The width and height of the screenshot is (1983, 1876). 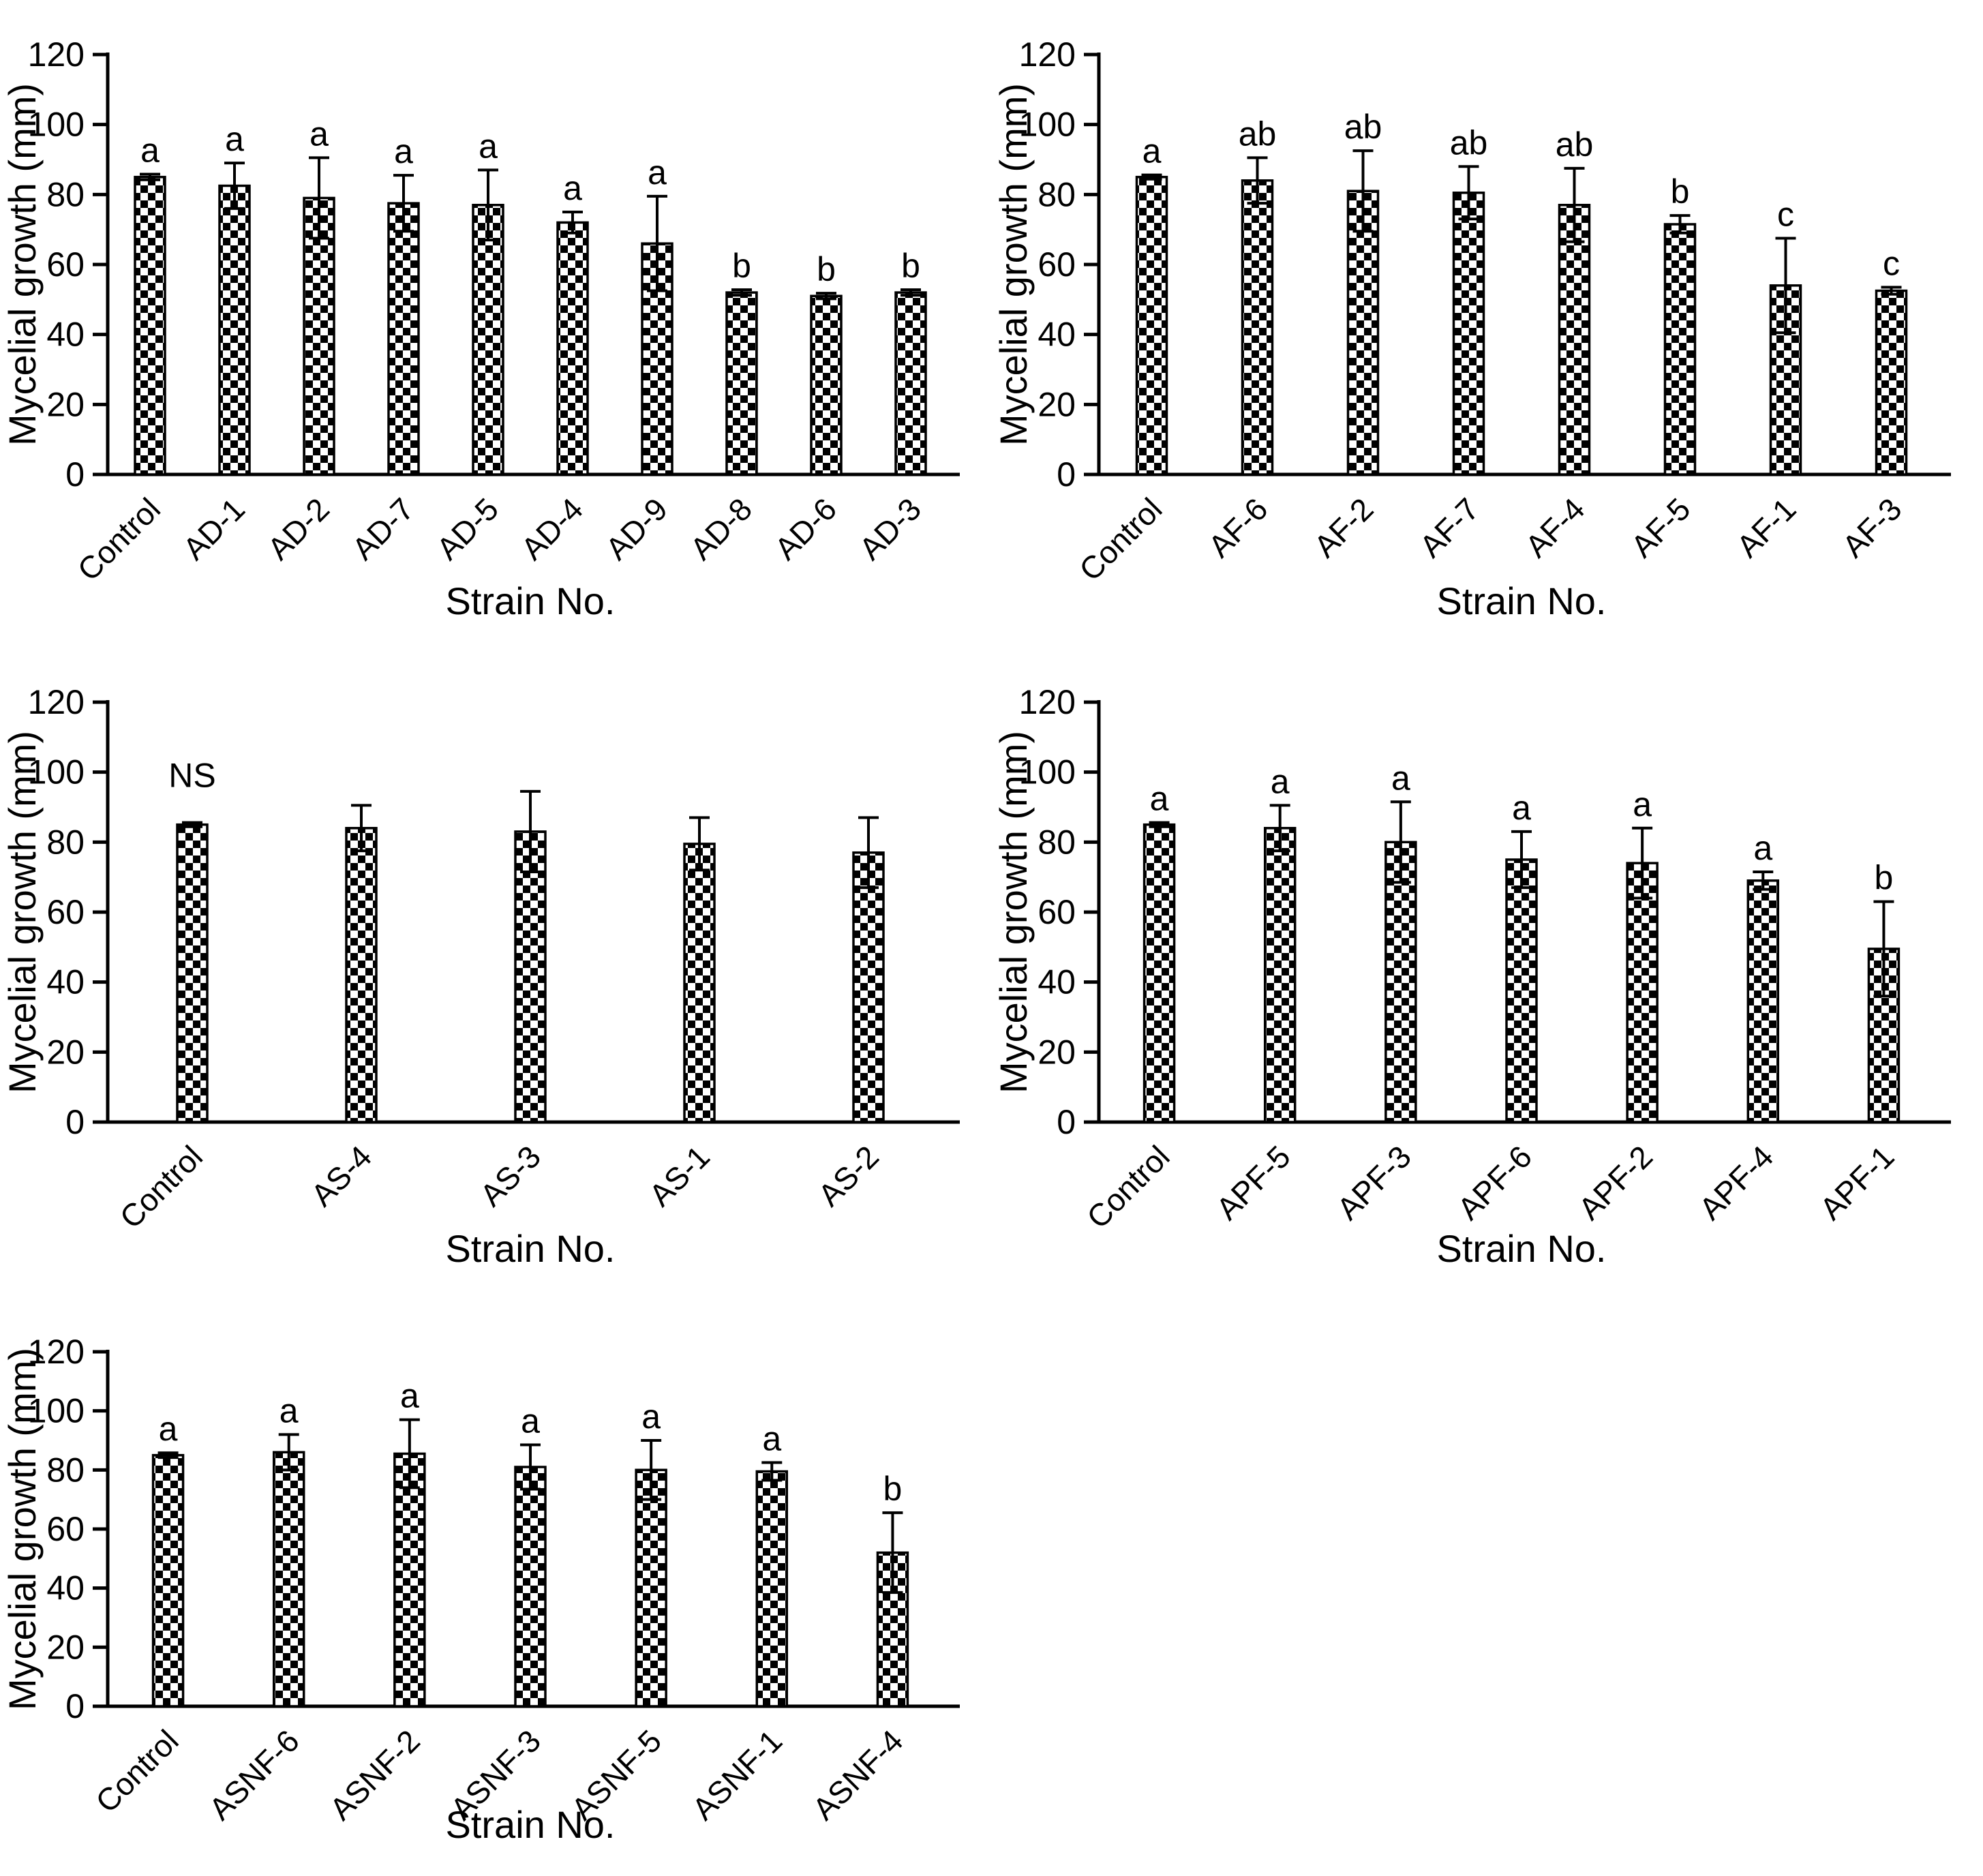 What do you see at coordinates (510, 1175) in the screenshot?
I see `x-tick-label: AS-3` at bounding box center [510, 1175].